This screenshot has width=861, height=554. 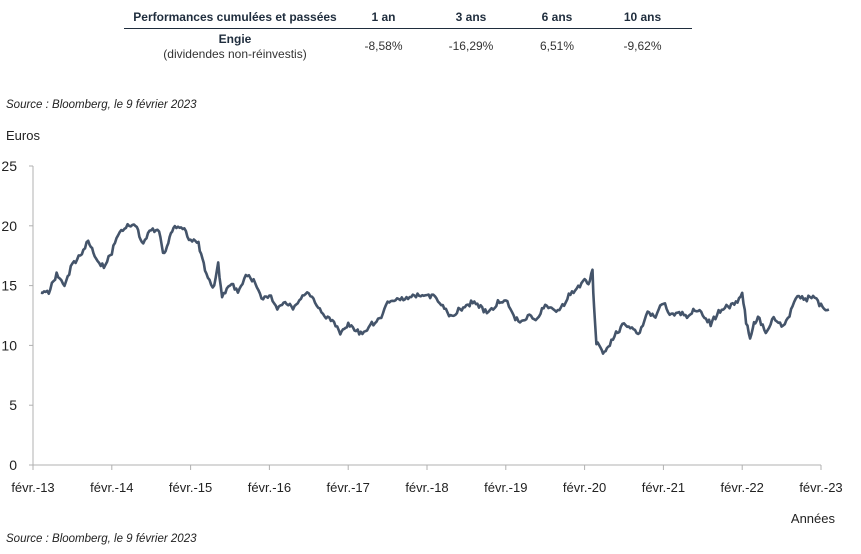 I want to click on y-tick-label: 0, so click(x=13, y=465).